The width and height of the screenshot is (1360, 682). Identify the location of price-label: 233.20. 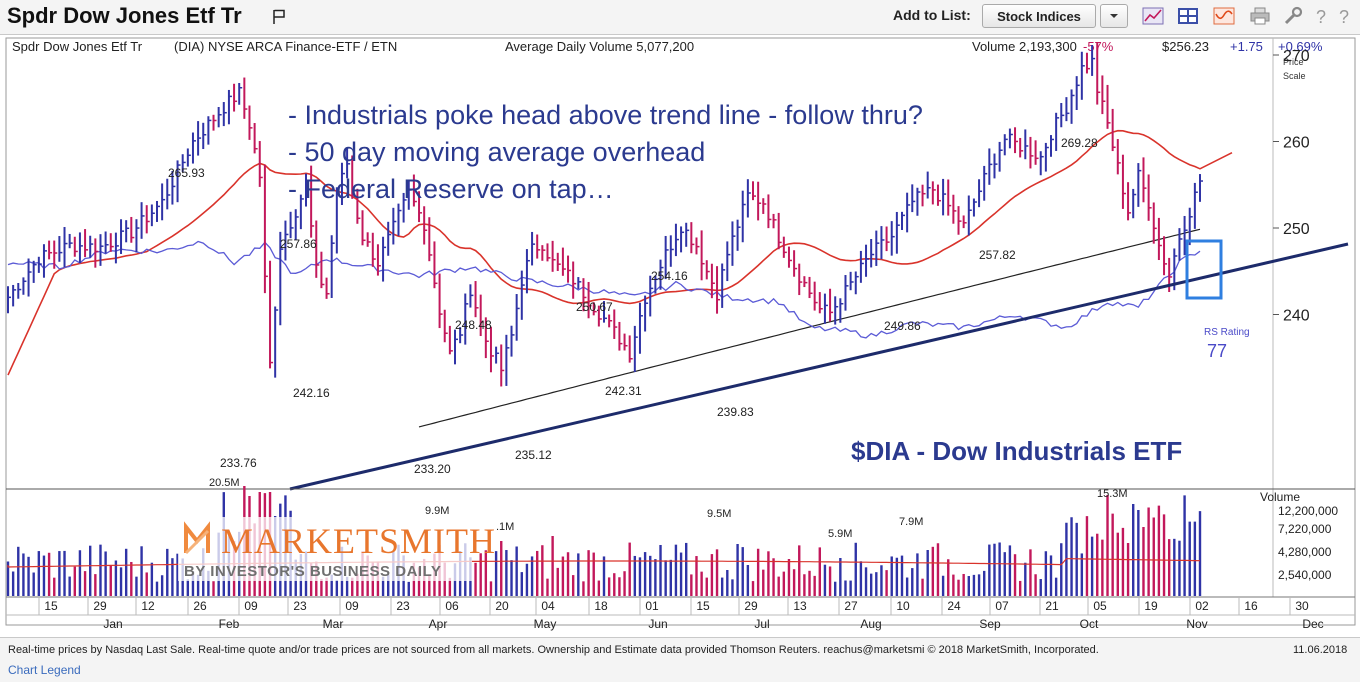
(432, 469).